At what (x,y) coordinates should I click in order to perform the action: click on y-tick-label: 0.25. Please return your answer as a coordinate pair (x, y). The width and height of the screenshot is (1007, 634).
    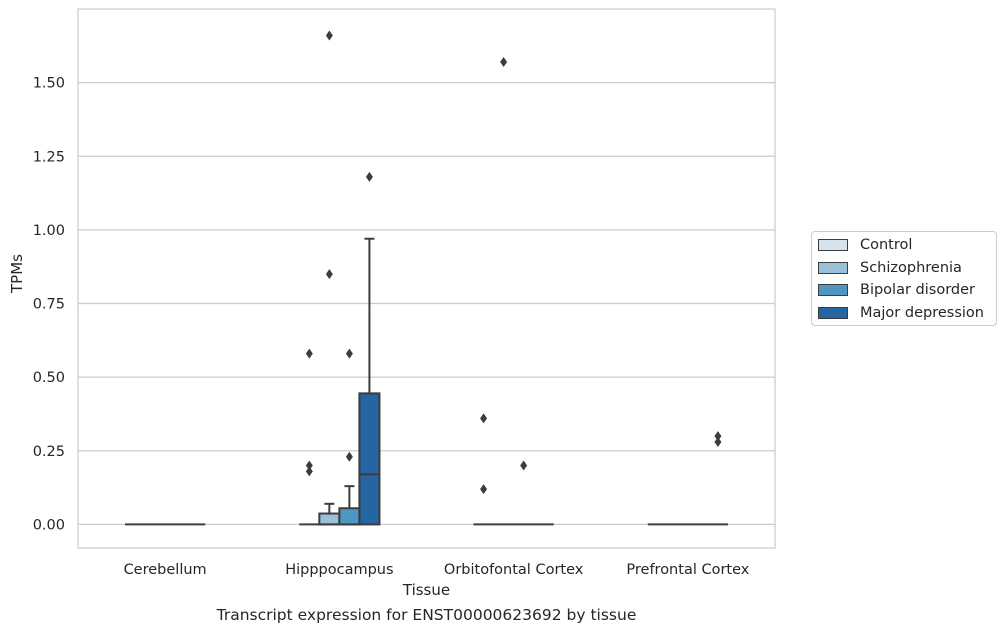
    Looking at the image, I should click on (49, 452).